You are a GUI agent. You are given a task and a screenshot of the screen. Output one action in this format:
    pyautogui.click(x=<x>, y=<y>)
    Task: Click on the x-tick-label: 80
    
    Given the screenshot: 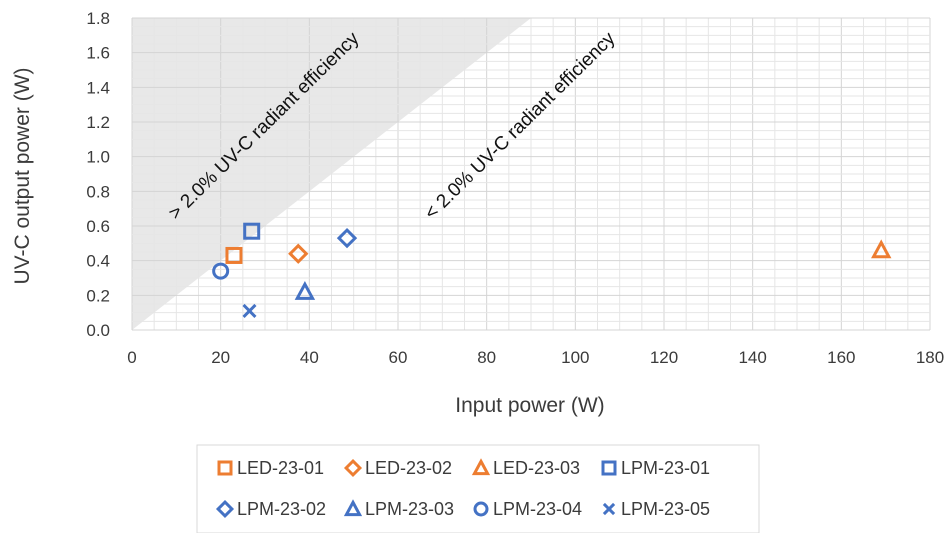 What is the action you would take?
    pyautogui.click(x=486, y=357)
    